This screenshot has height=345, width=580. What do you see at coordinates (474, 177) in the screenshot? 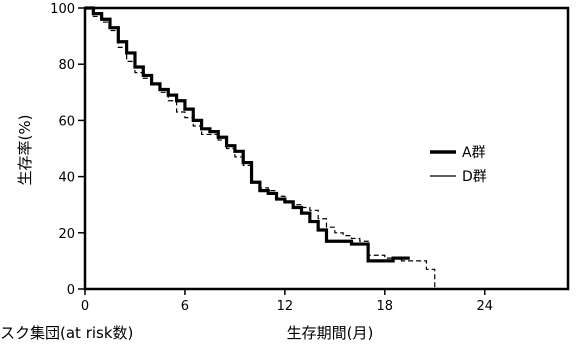
I see `legend-label-d: D群` at bounding box center [474, 177].